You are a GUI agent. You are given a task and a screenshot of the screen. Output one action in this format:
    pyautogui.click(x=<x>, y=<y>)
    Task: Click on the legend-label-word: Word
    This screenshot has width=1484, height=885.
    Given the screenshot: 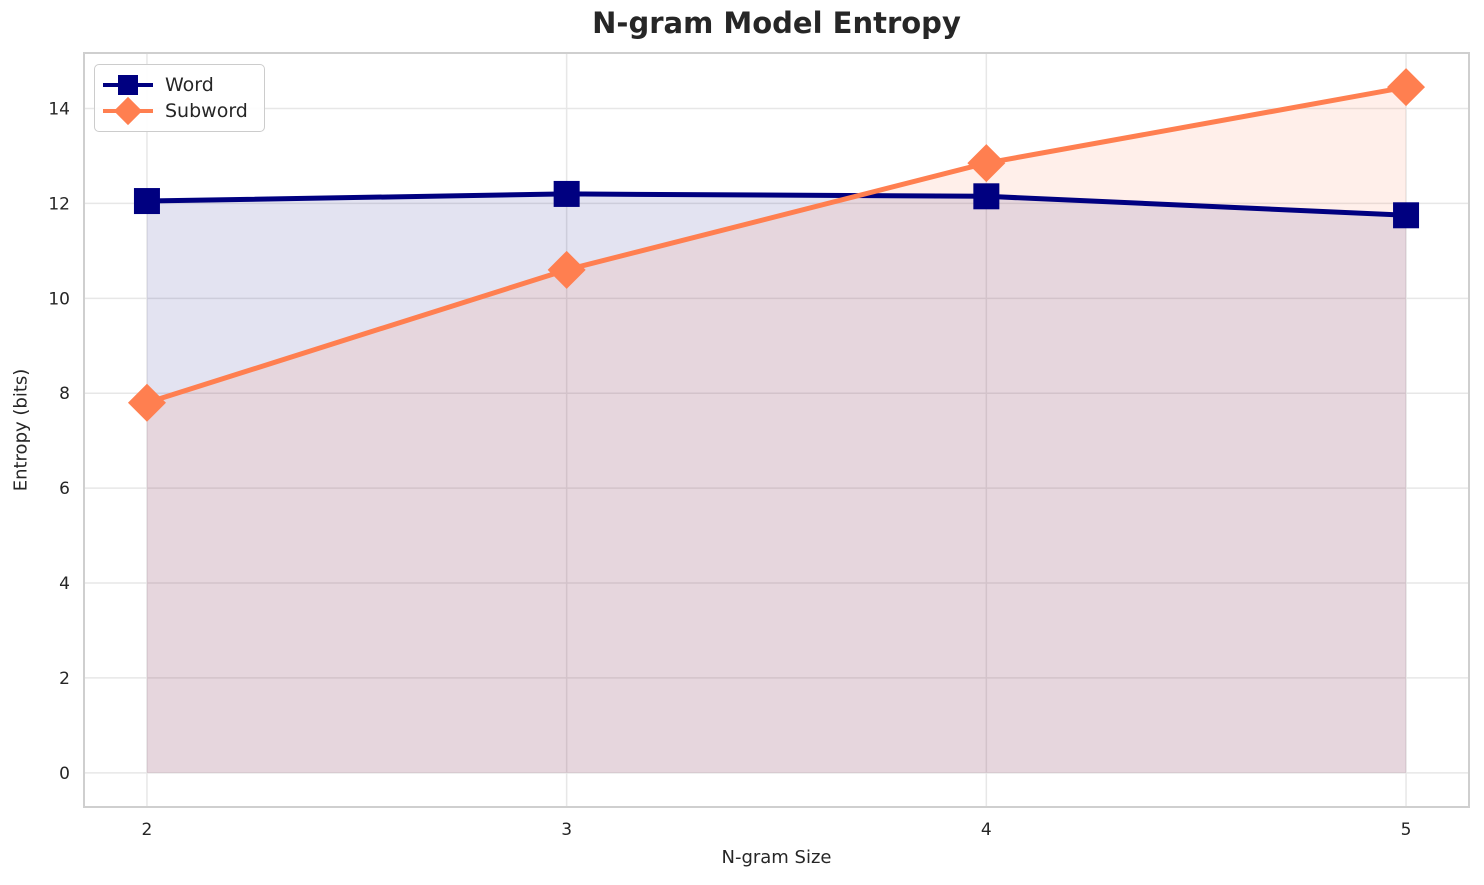 What is the action you would take?
    pyautogui.click(x=189, y=85)
    